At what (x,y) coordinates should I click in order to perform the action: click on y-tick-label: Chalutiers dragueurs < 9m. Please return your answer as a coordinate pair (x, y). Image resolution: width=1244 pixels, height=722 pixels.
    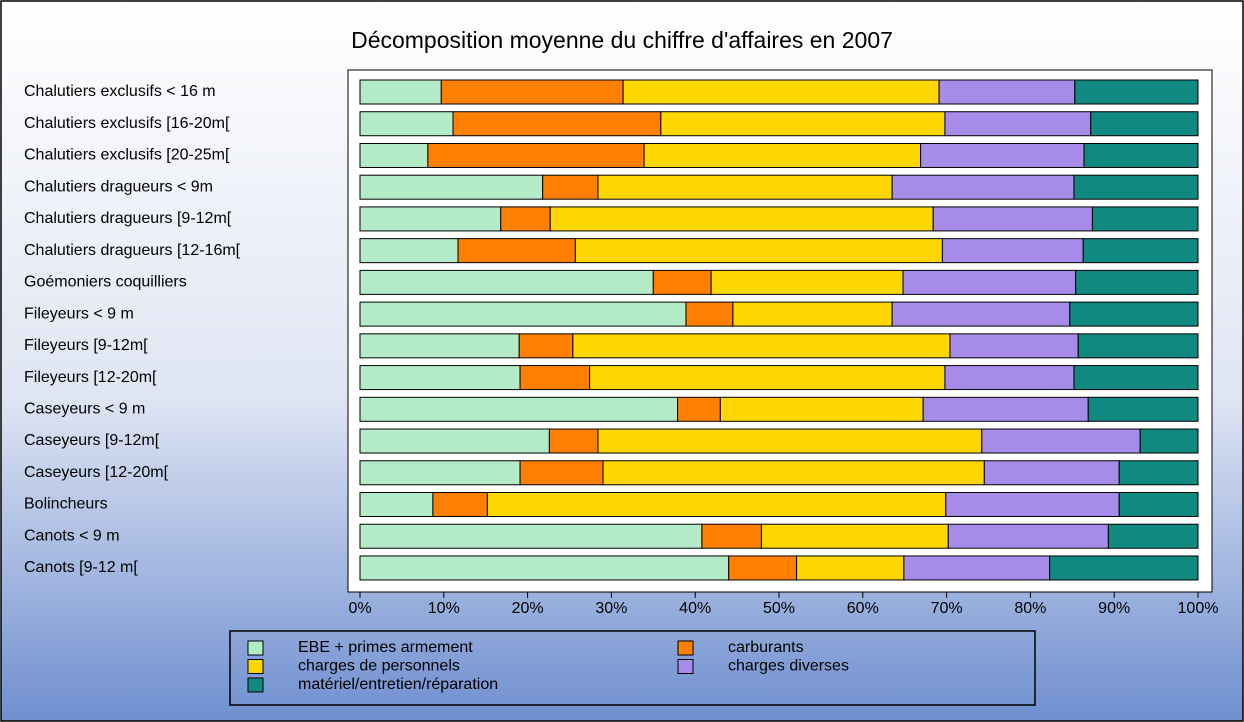
    Looking at the image, I should click on (118, 186).